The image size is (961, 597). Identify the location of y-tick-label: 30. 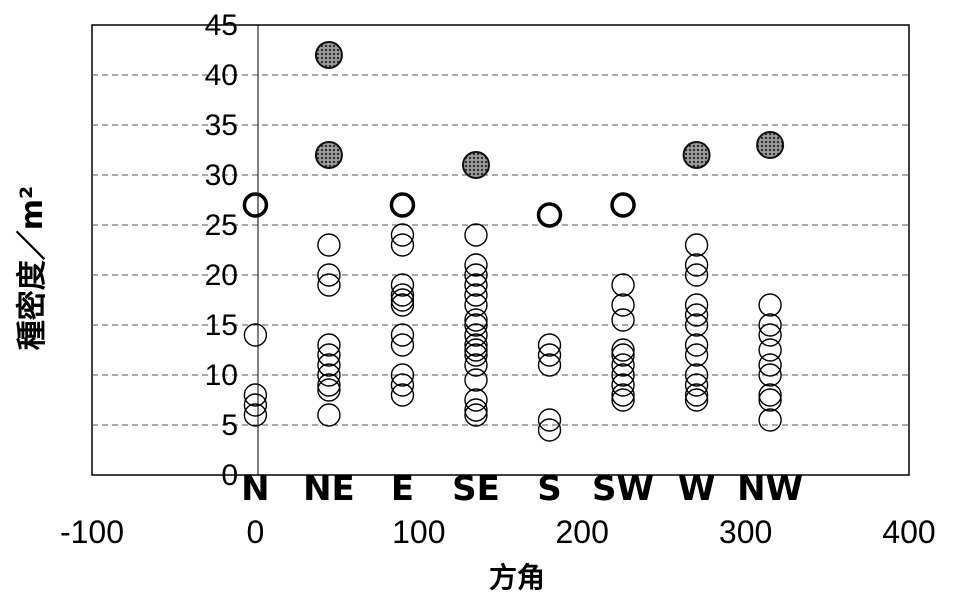
(221, 175).